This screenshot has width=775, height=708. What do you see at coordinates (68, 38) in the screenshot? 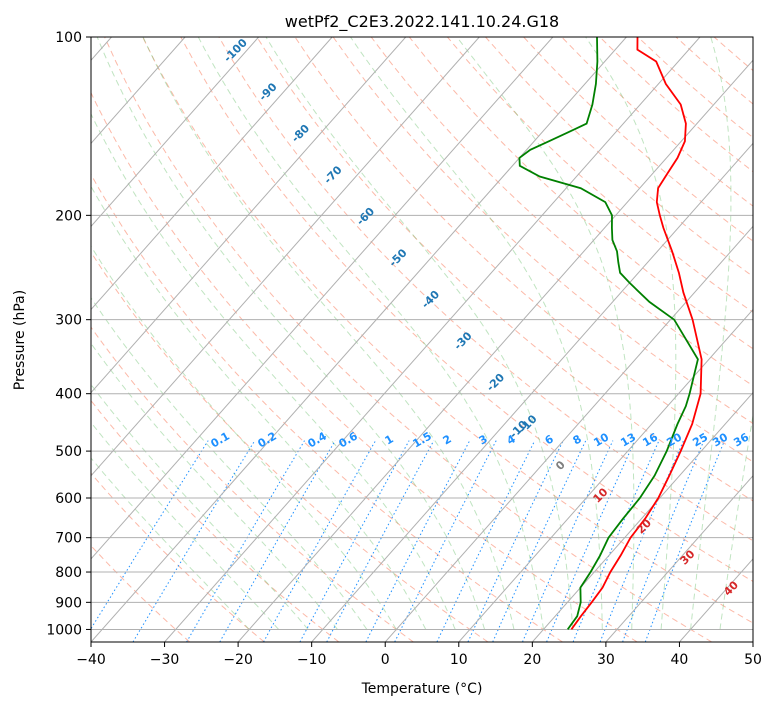
I see `y-tick-label: 100` at bounding box center [68, 38].